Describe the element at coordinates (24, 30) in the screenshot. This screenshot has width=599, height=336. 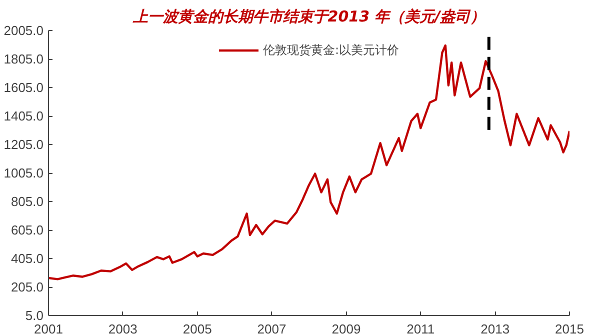
I see `y-tick-label: 2005.0` at that location.